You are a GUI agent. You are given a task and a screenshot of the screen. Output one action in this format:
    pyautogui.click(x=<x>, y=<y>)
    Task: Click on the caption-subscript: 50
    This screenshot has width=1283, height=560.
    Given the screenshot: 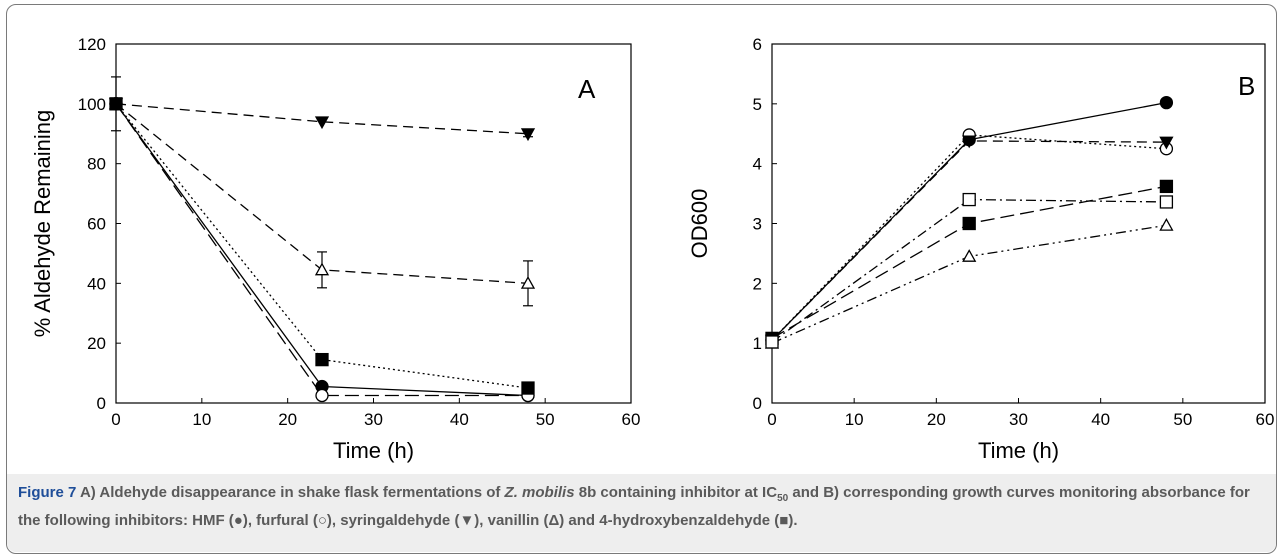 What is the action you would take?
    pyautogui.click(x=783, y=498)
    